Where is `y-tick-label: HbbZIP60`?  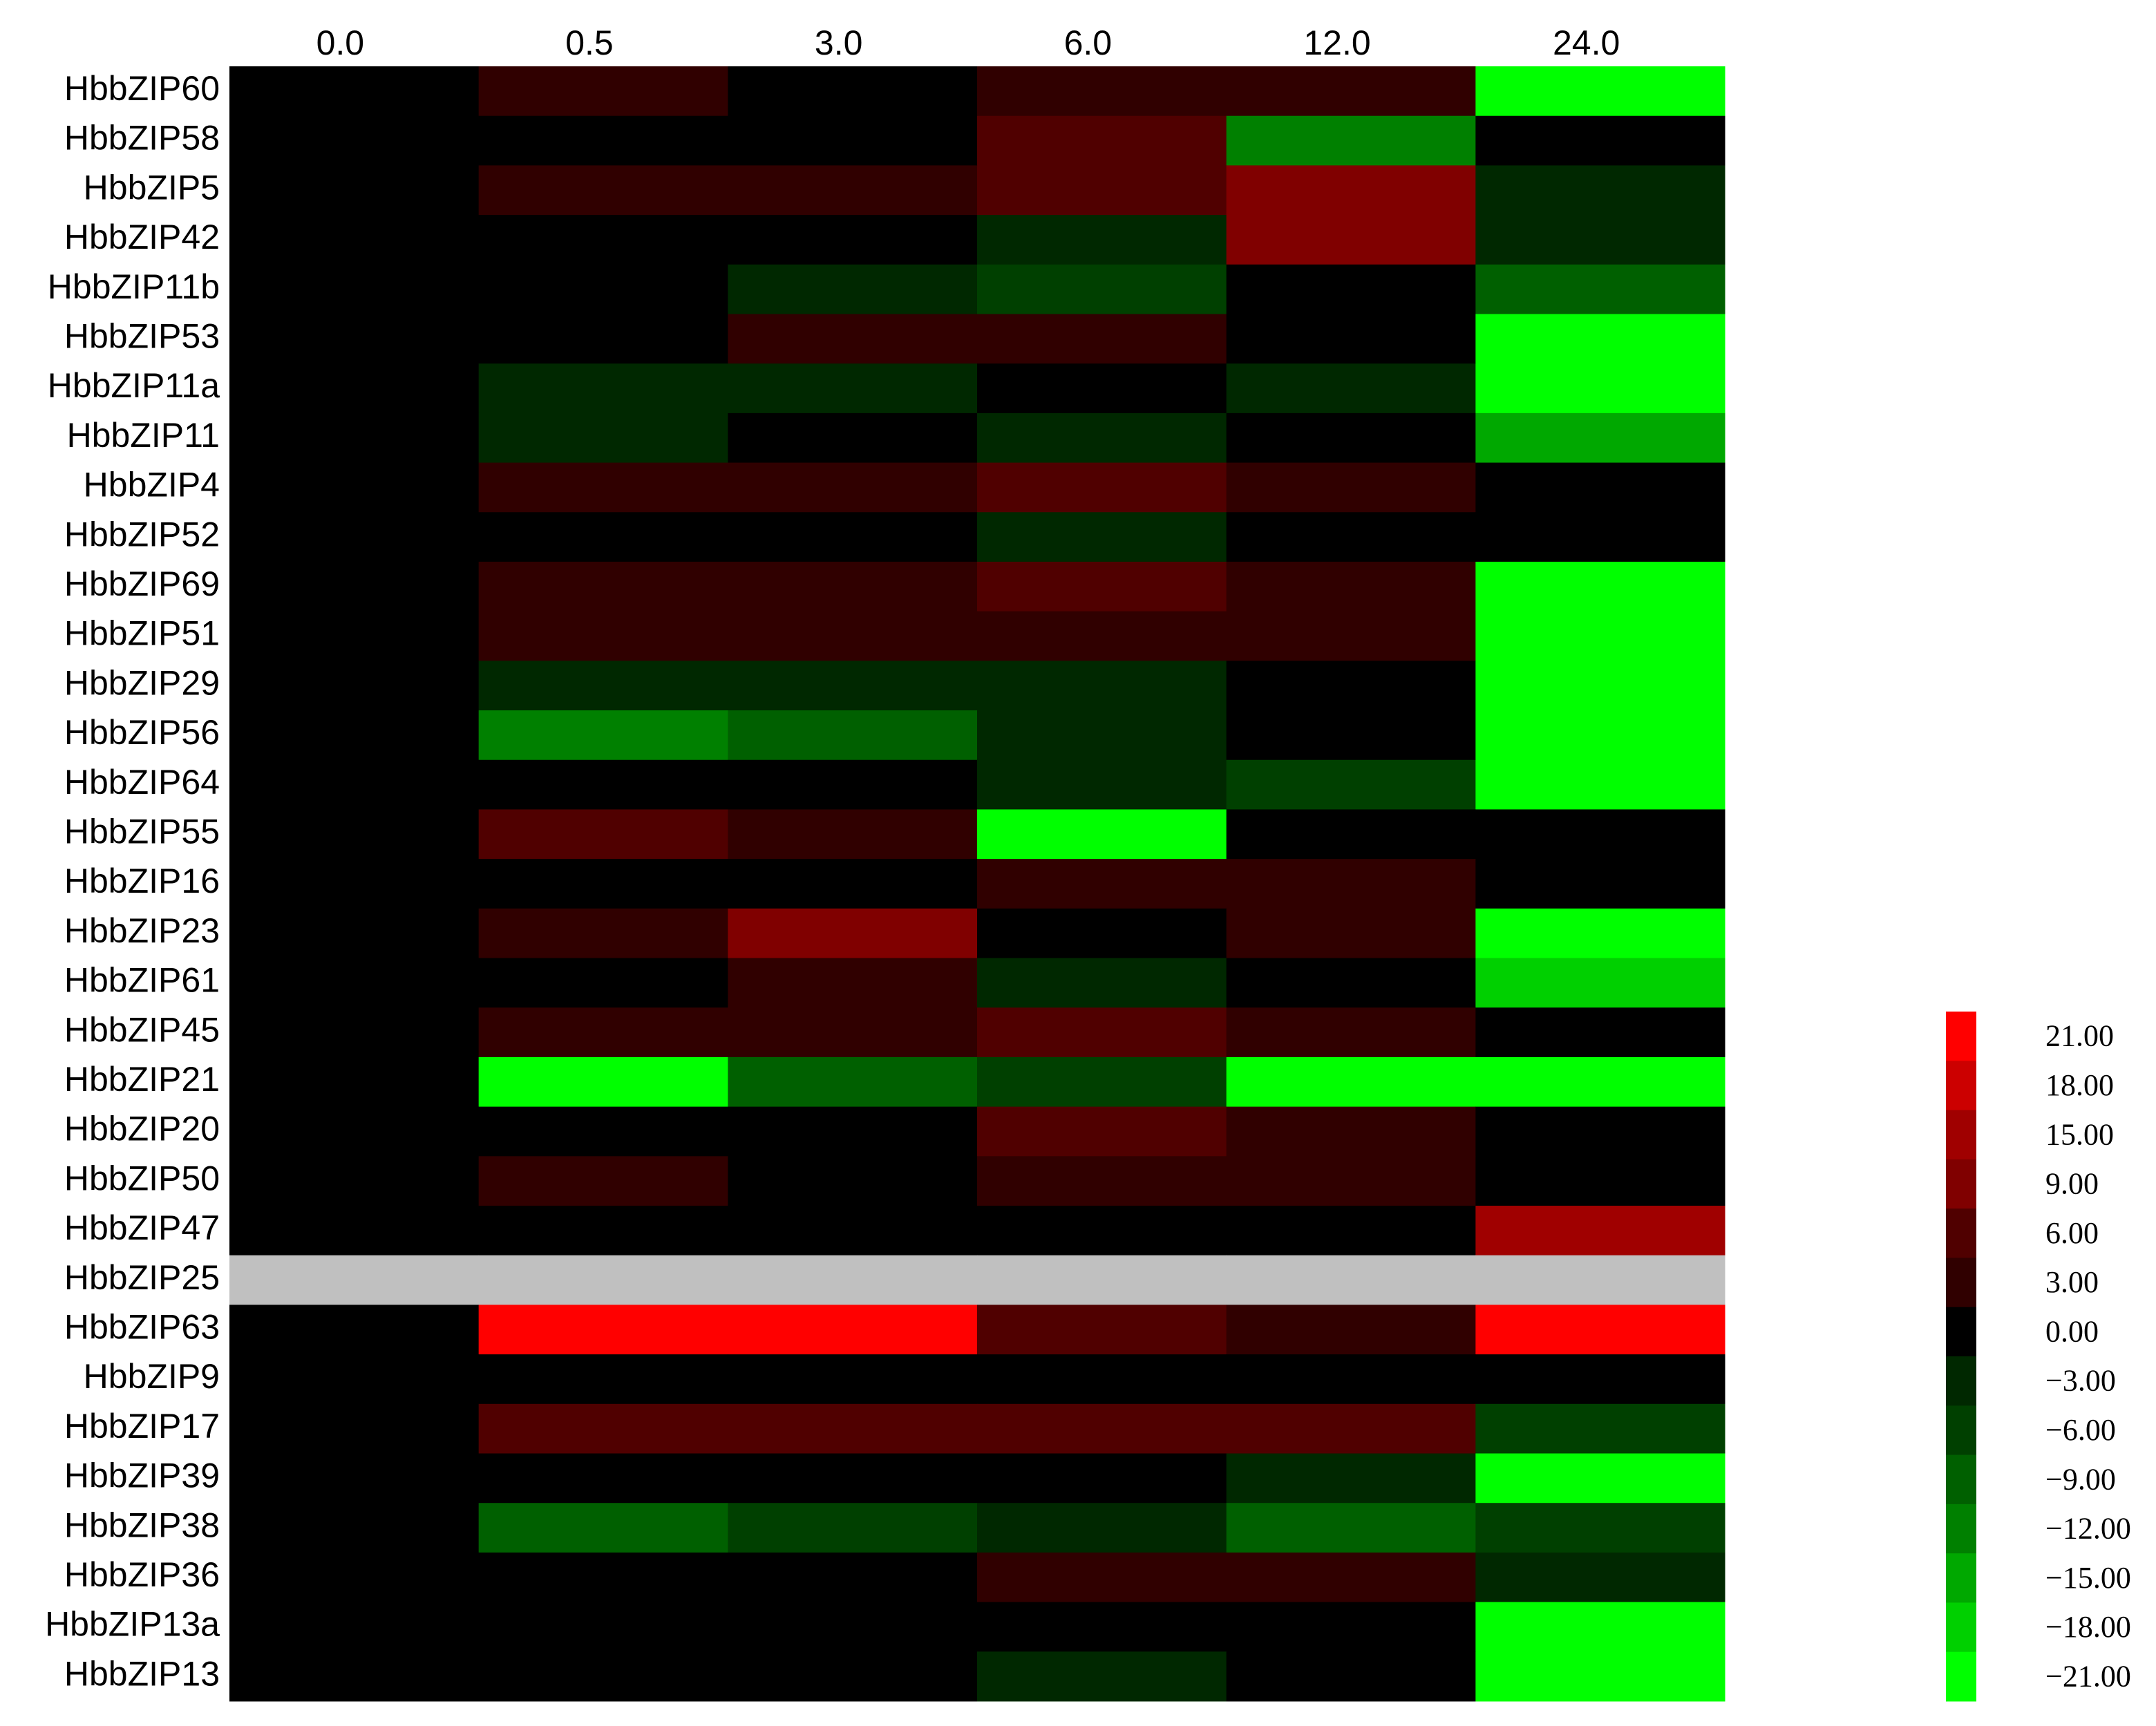 y-tick-label: HbbZIP60 is located at coordinates (142, 89).